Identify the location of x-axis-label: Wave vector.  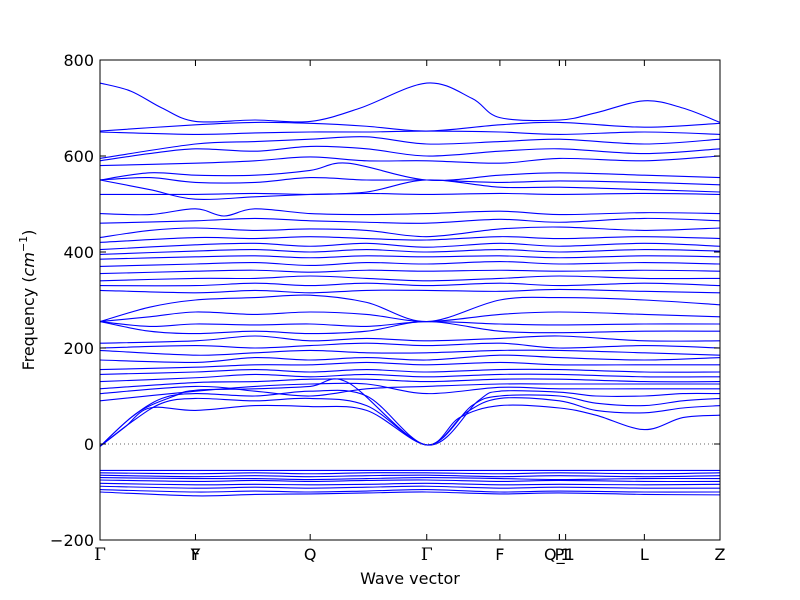
(410, 578).